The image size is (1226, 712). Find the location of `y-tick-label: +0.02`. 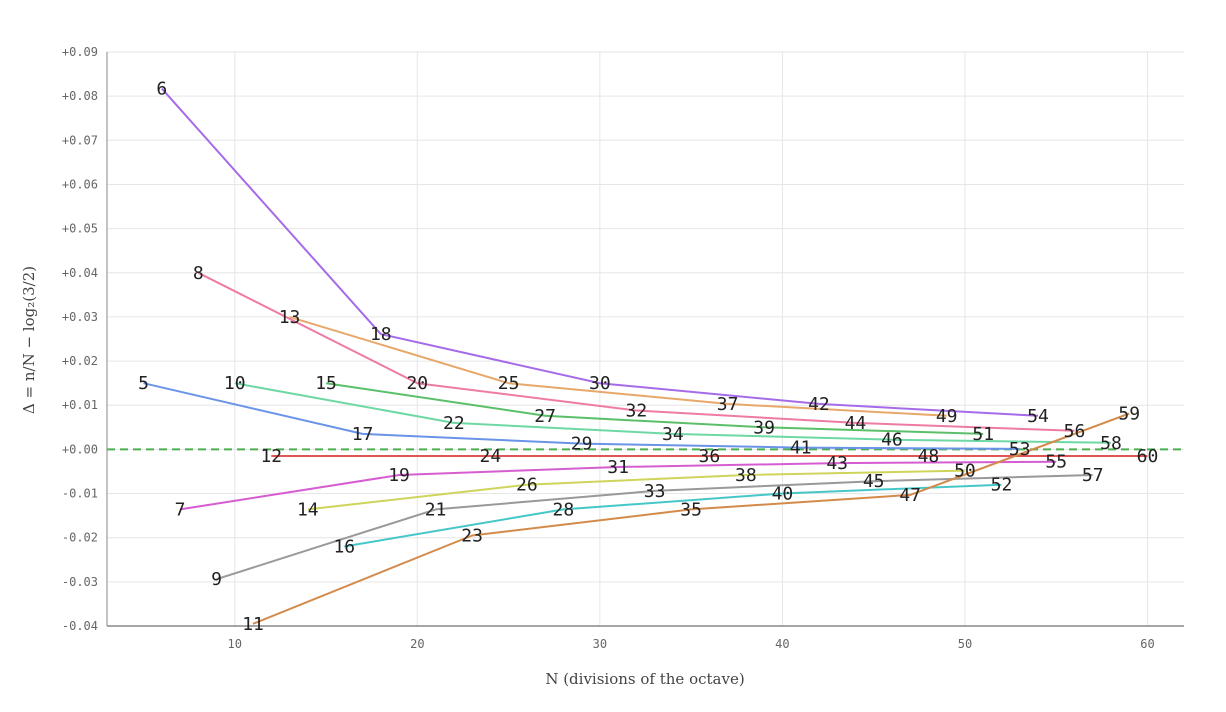

y-tick-label: +0.02 is located at coordinates (80, 361).